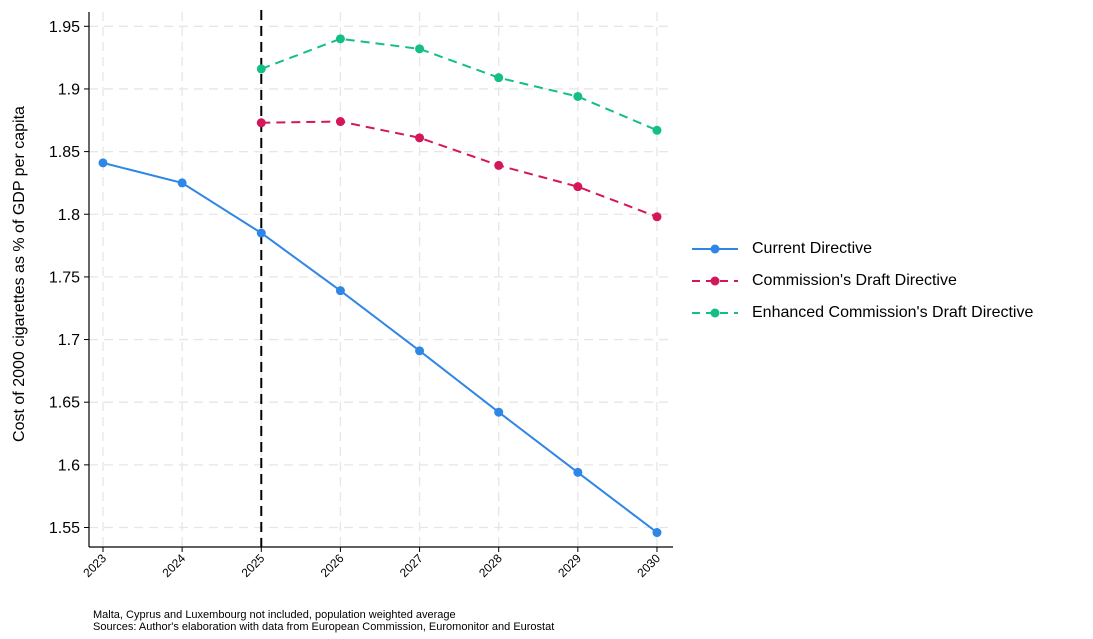 The height and width of the screenshot is (639, 1093). What do you see at coordinates (340, 122) in the screenshot?
I see `data-point-s1-2026` at bounding box center [340, 122].